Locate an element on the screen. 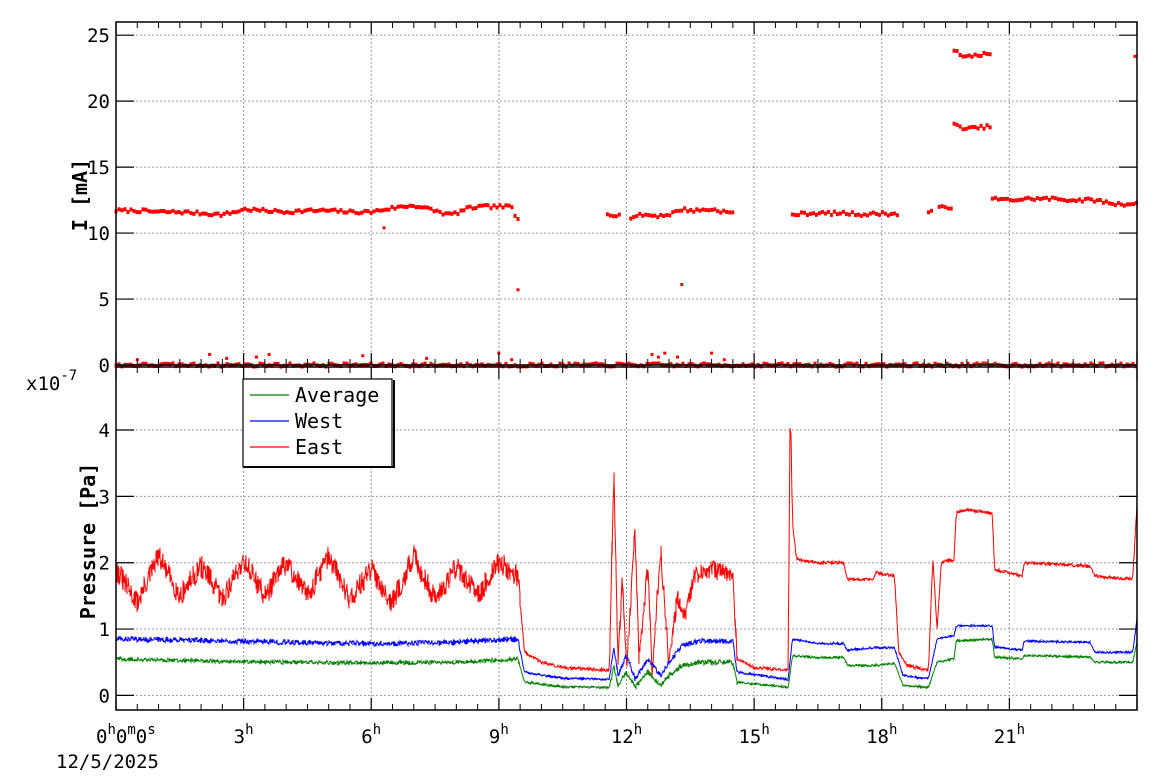  y-tick-label: 3 is located at coordinates (104, 497).